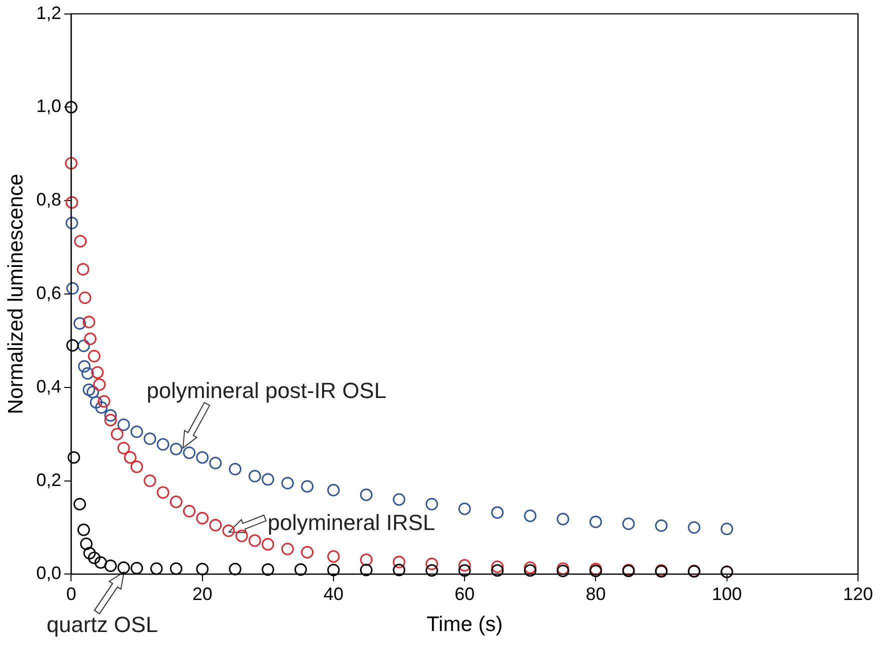  Describe the element at coordinates (727, 594) in the screenshot. I see `x-tick-label: 100` at that location.